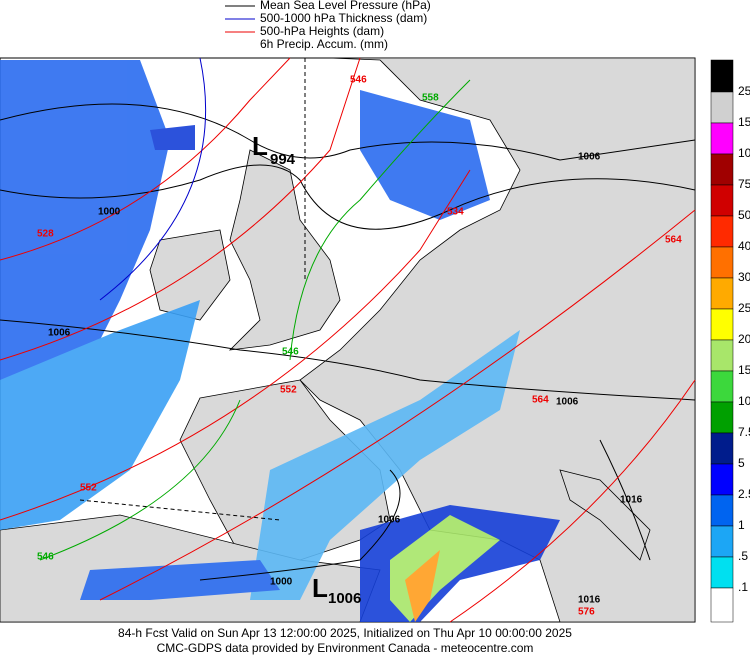 The height and width of the screenshot is (661, 750). I want to click on map-label: 994, so click(283, 159).